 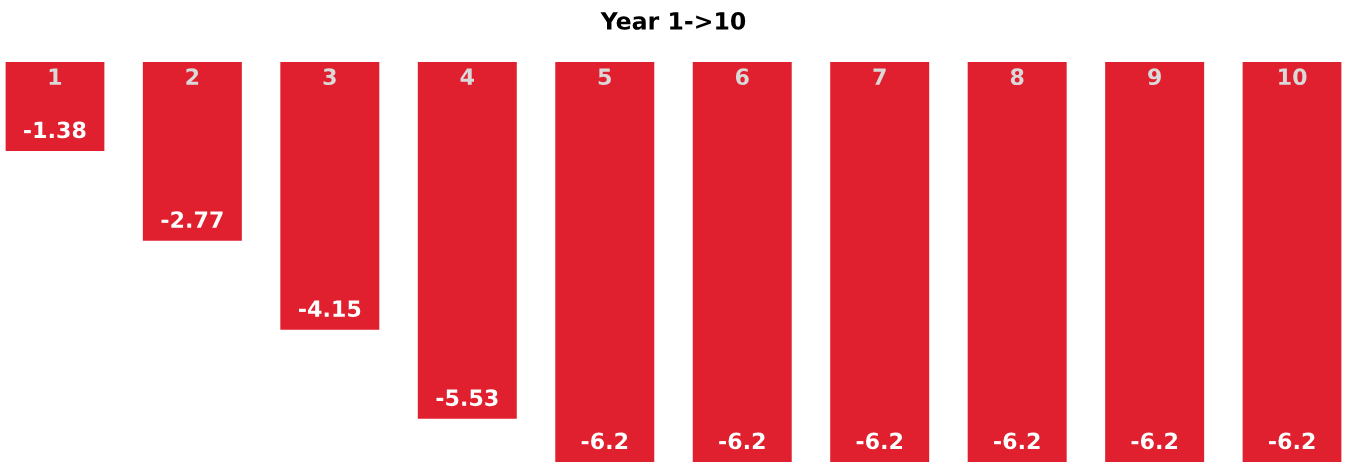 I want to click on x-tick-label: 4, so click(x=467, y=76).